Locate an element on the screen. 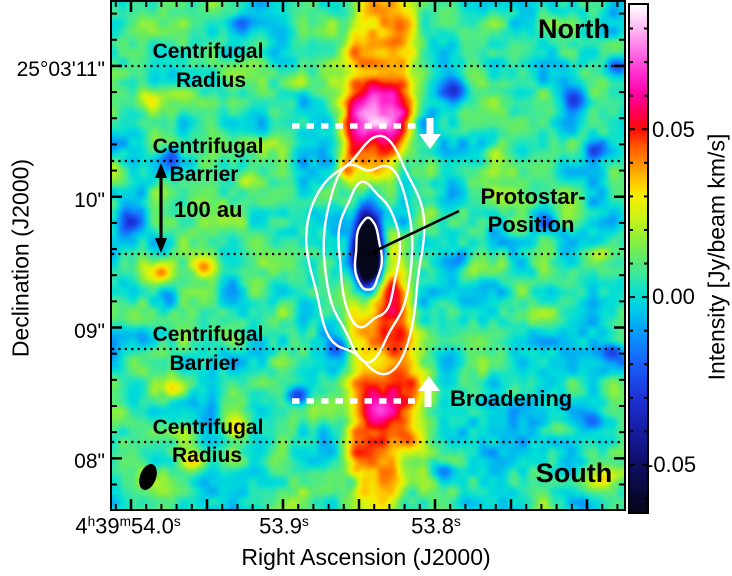 This screenshot has width=732, height=576. x-tick-label-0: 4h39m54.0s is located at coordinates (128, 526).